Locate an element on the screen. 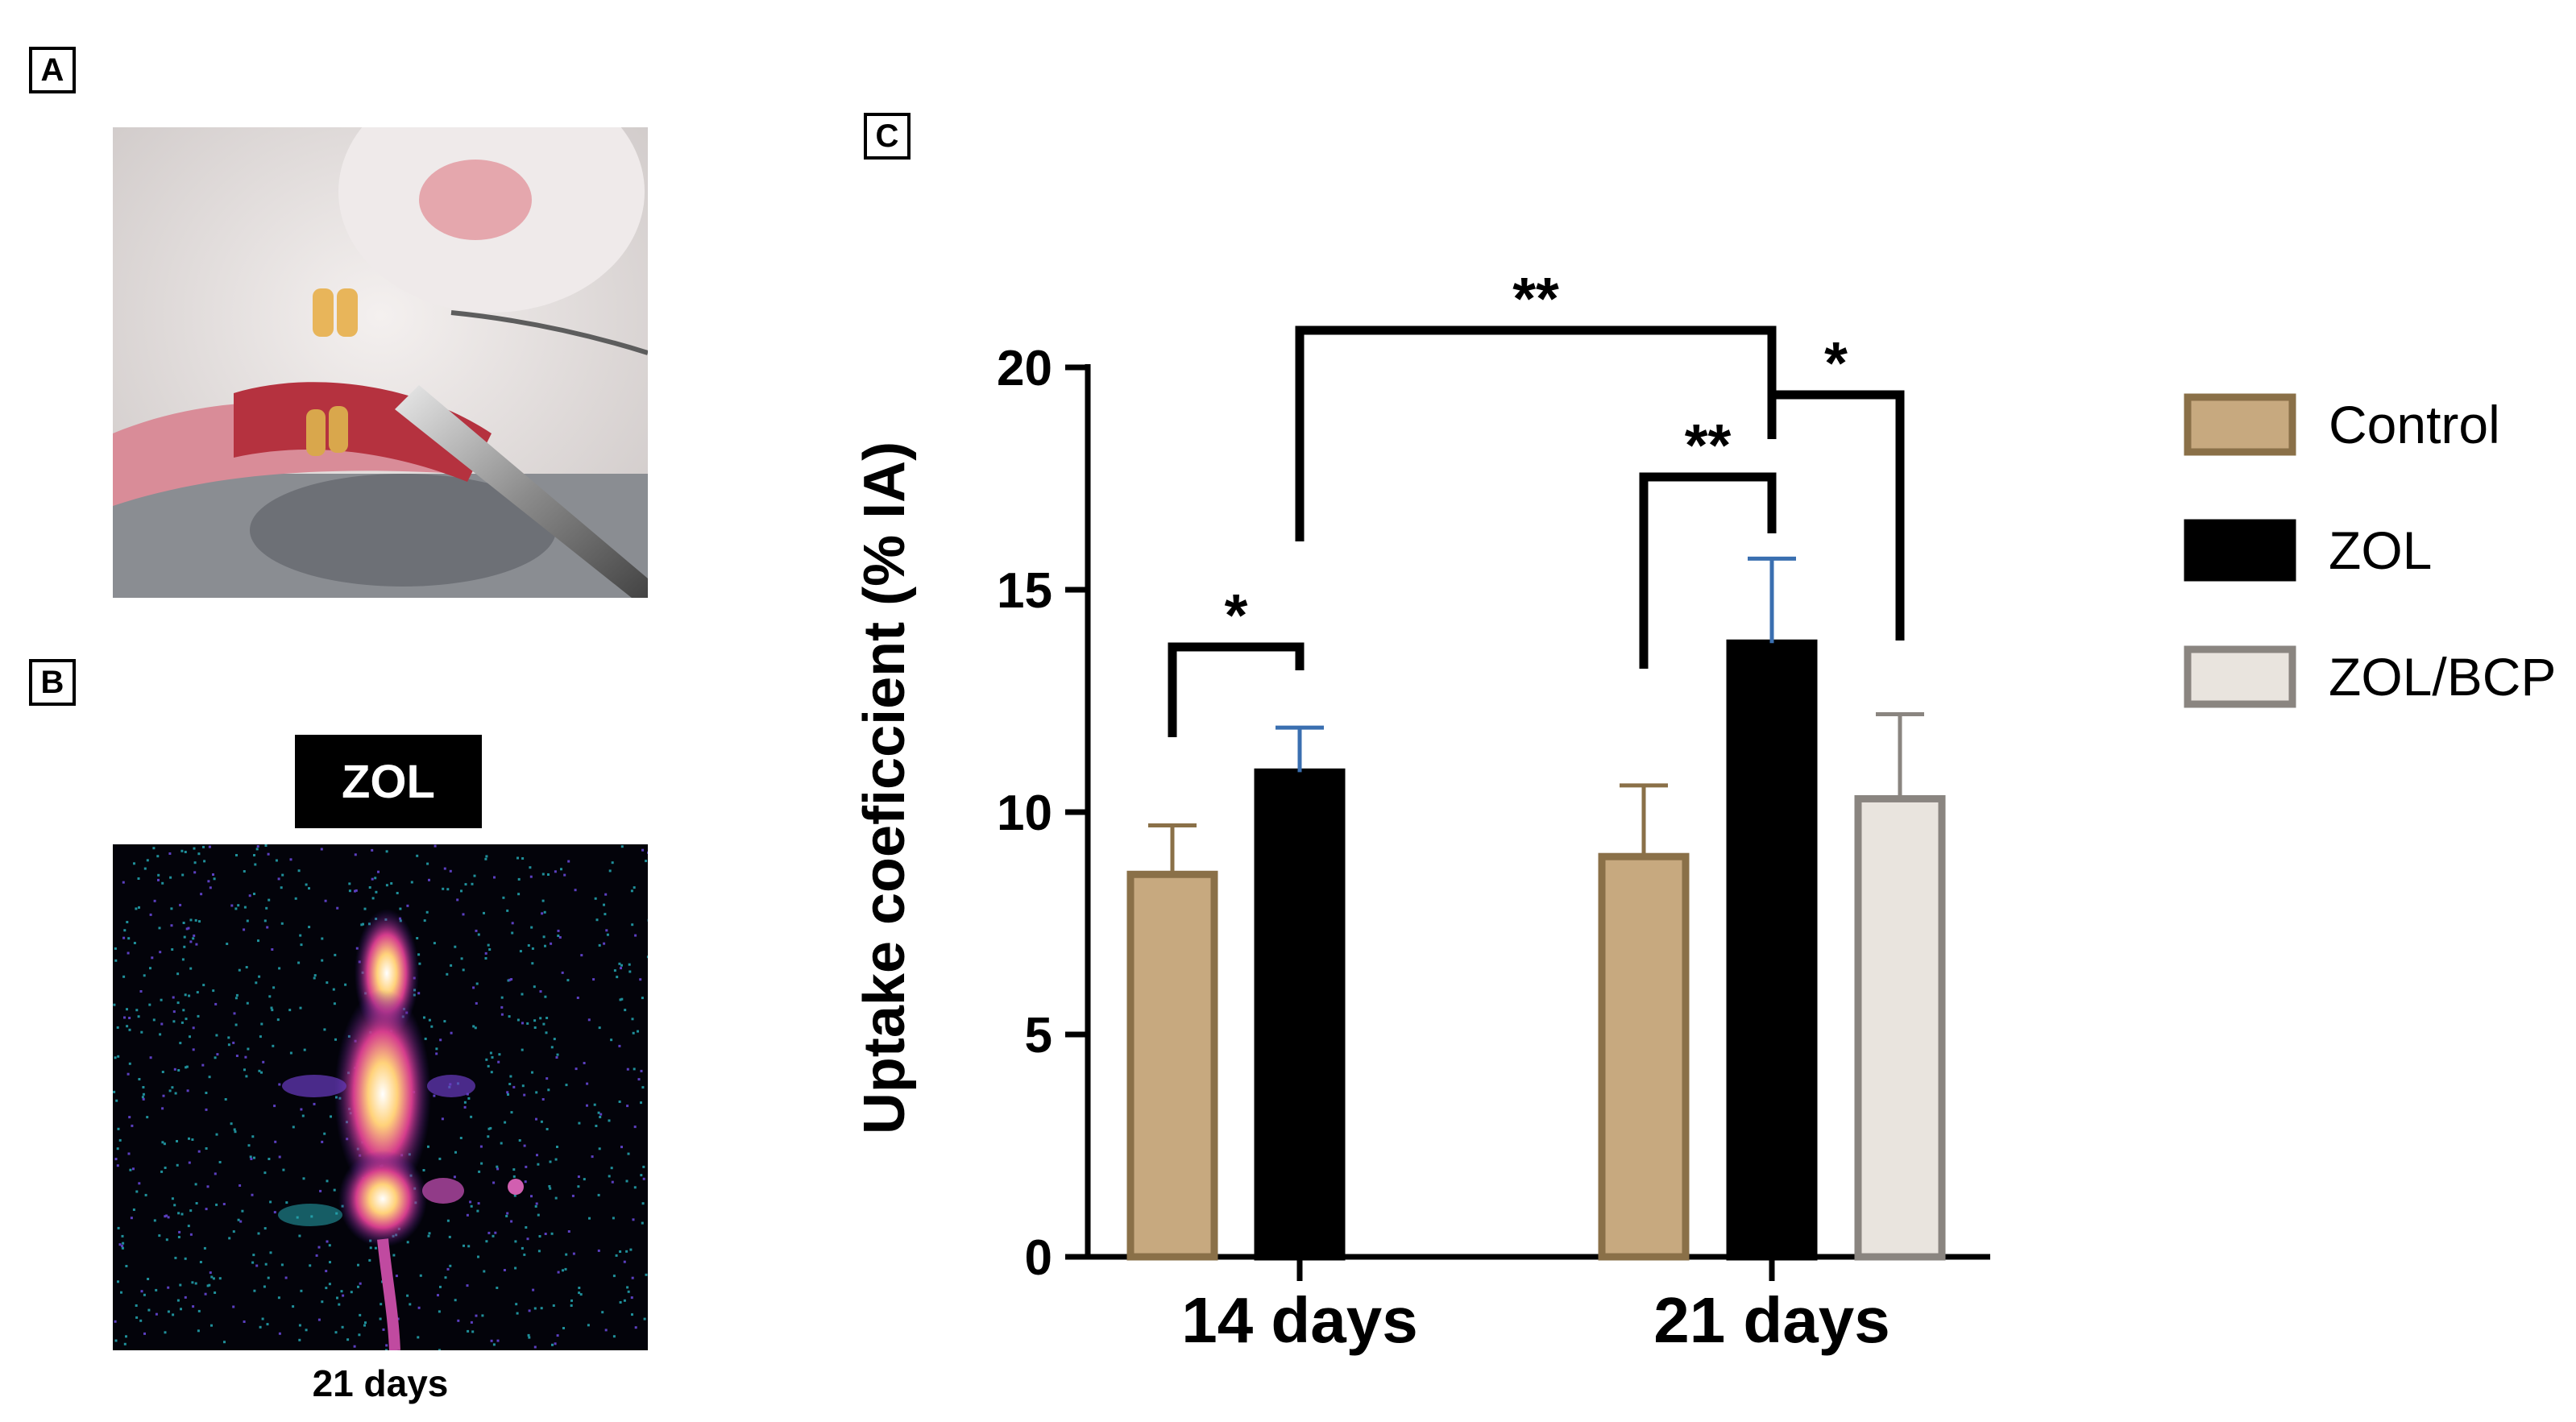 The height and width of the screenshot is (1422, 2576). y-tick-label: 20 is located at coordinates (1024, 368).